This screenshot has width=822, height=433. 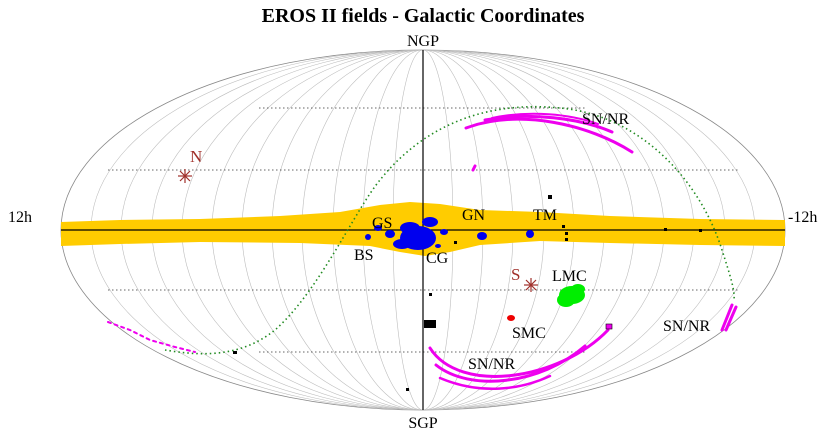 What do you see at coordinates (474, 215) in the screenshot?
I see `gn-label: GN` at bounding box center [474, 215].